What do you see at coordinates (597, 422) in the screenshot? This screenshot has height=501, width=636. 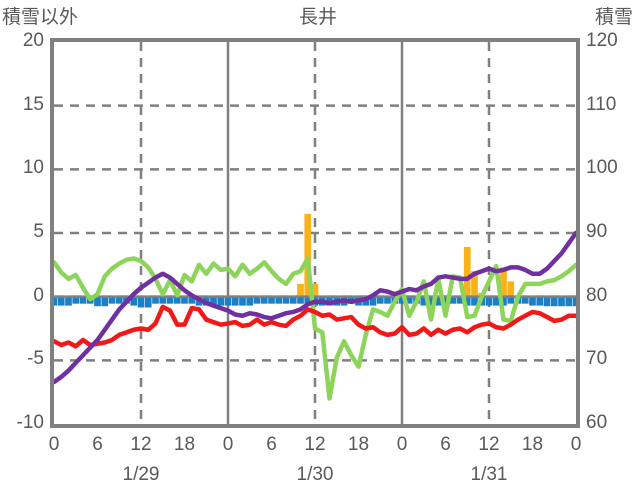 I see `y-axis-right-tick: 60` at bounding box center [597, 422].